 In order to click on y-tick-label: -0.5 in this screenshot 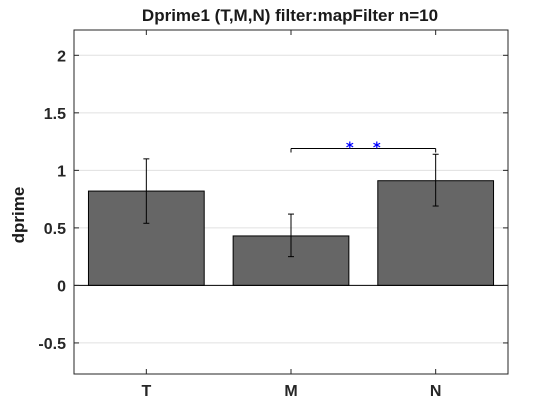, I will do `click(52, 344)`.